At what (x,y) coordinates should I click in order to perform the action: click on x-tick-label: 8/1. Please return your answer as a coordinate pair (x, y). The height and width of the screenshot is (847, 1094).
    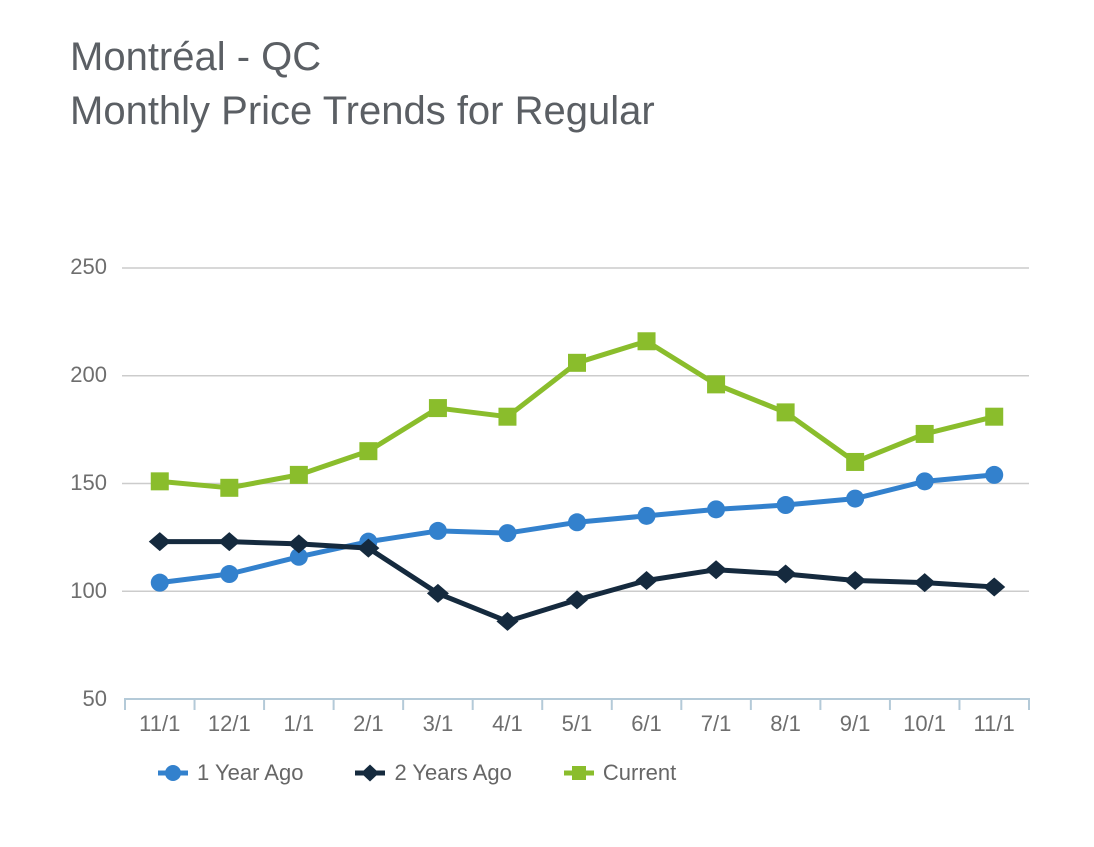
    Looking at the image, I should click on (785, 723).